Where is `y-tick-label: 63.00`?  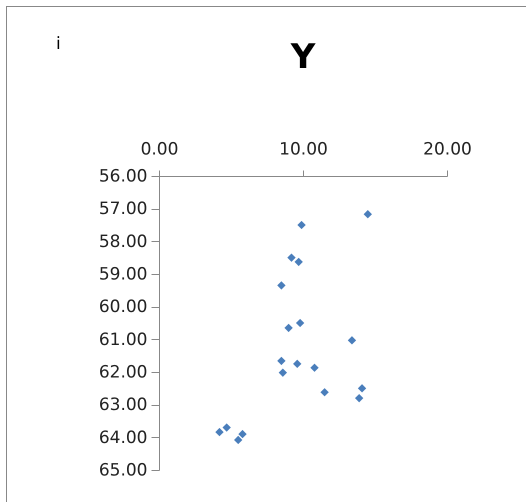 y-tick-label: 63.00 is located at coordinates (123, 405).